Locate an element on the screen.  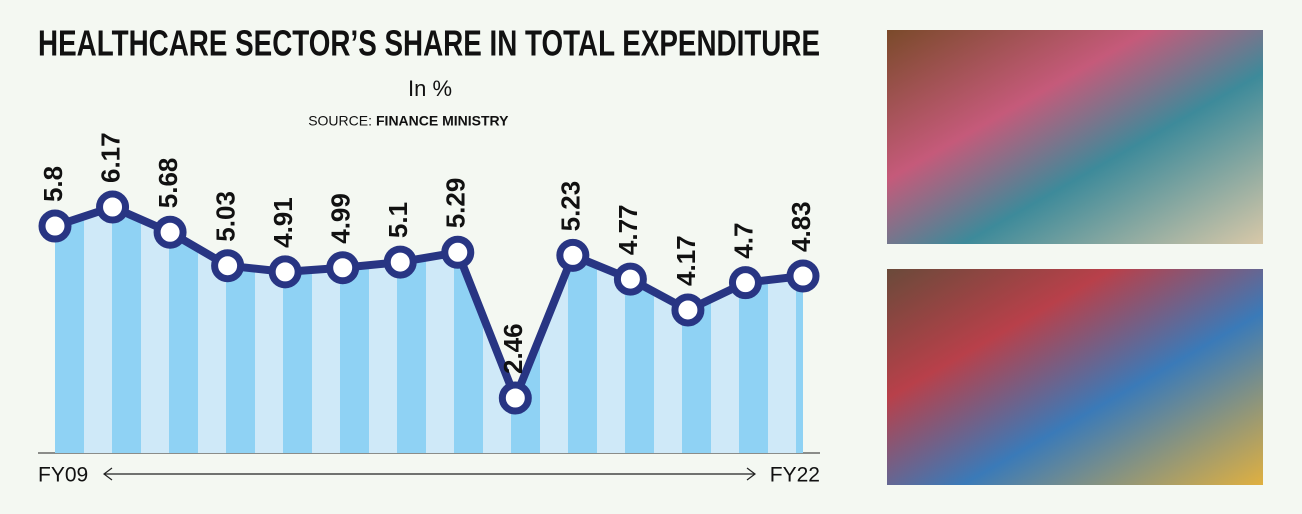
value-label: 5.29 is located at coordinates (456, 203).